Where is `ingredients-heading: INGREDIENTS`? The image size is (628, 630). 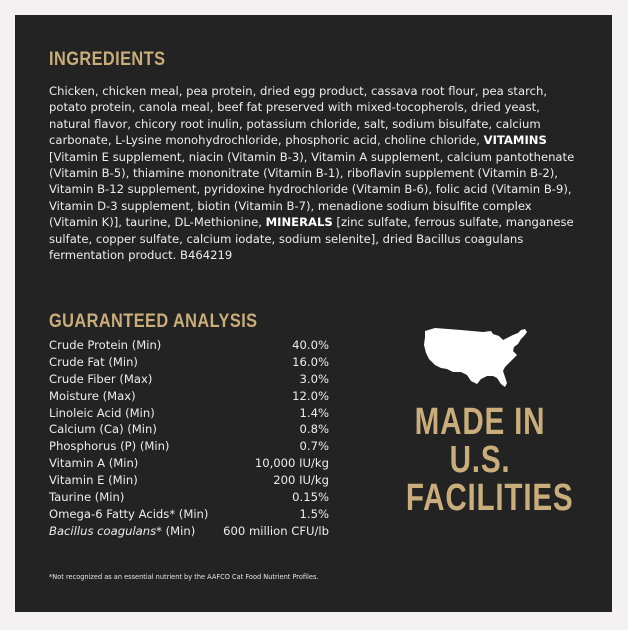
ingredients-heading: INGREDIENTS is located at coordinates (107, 59).